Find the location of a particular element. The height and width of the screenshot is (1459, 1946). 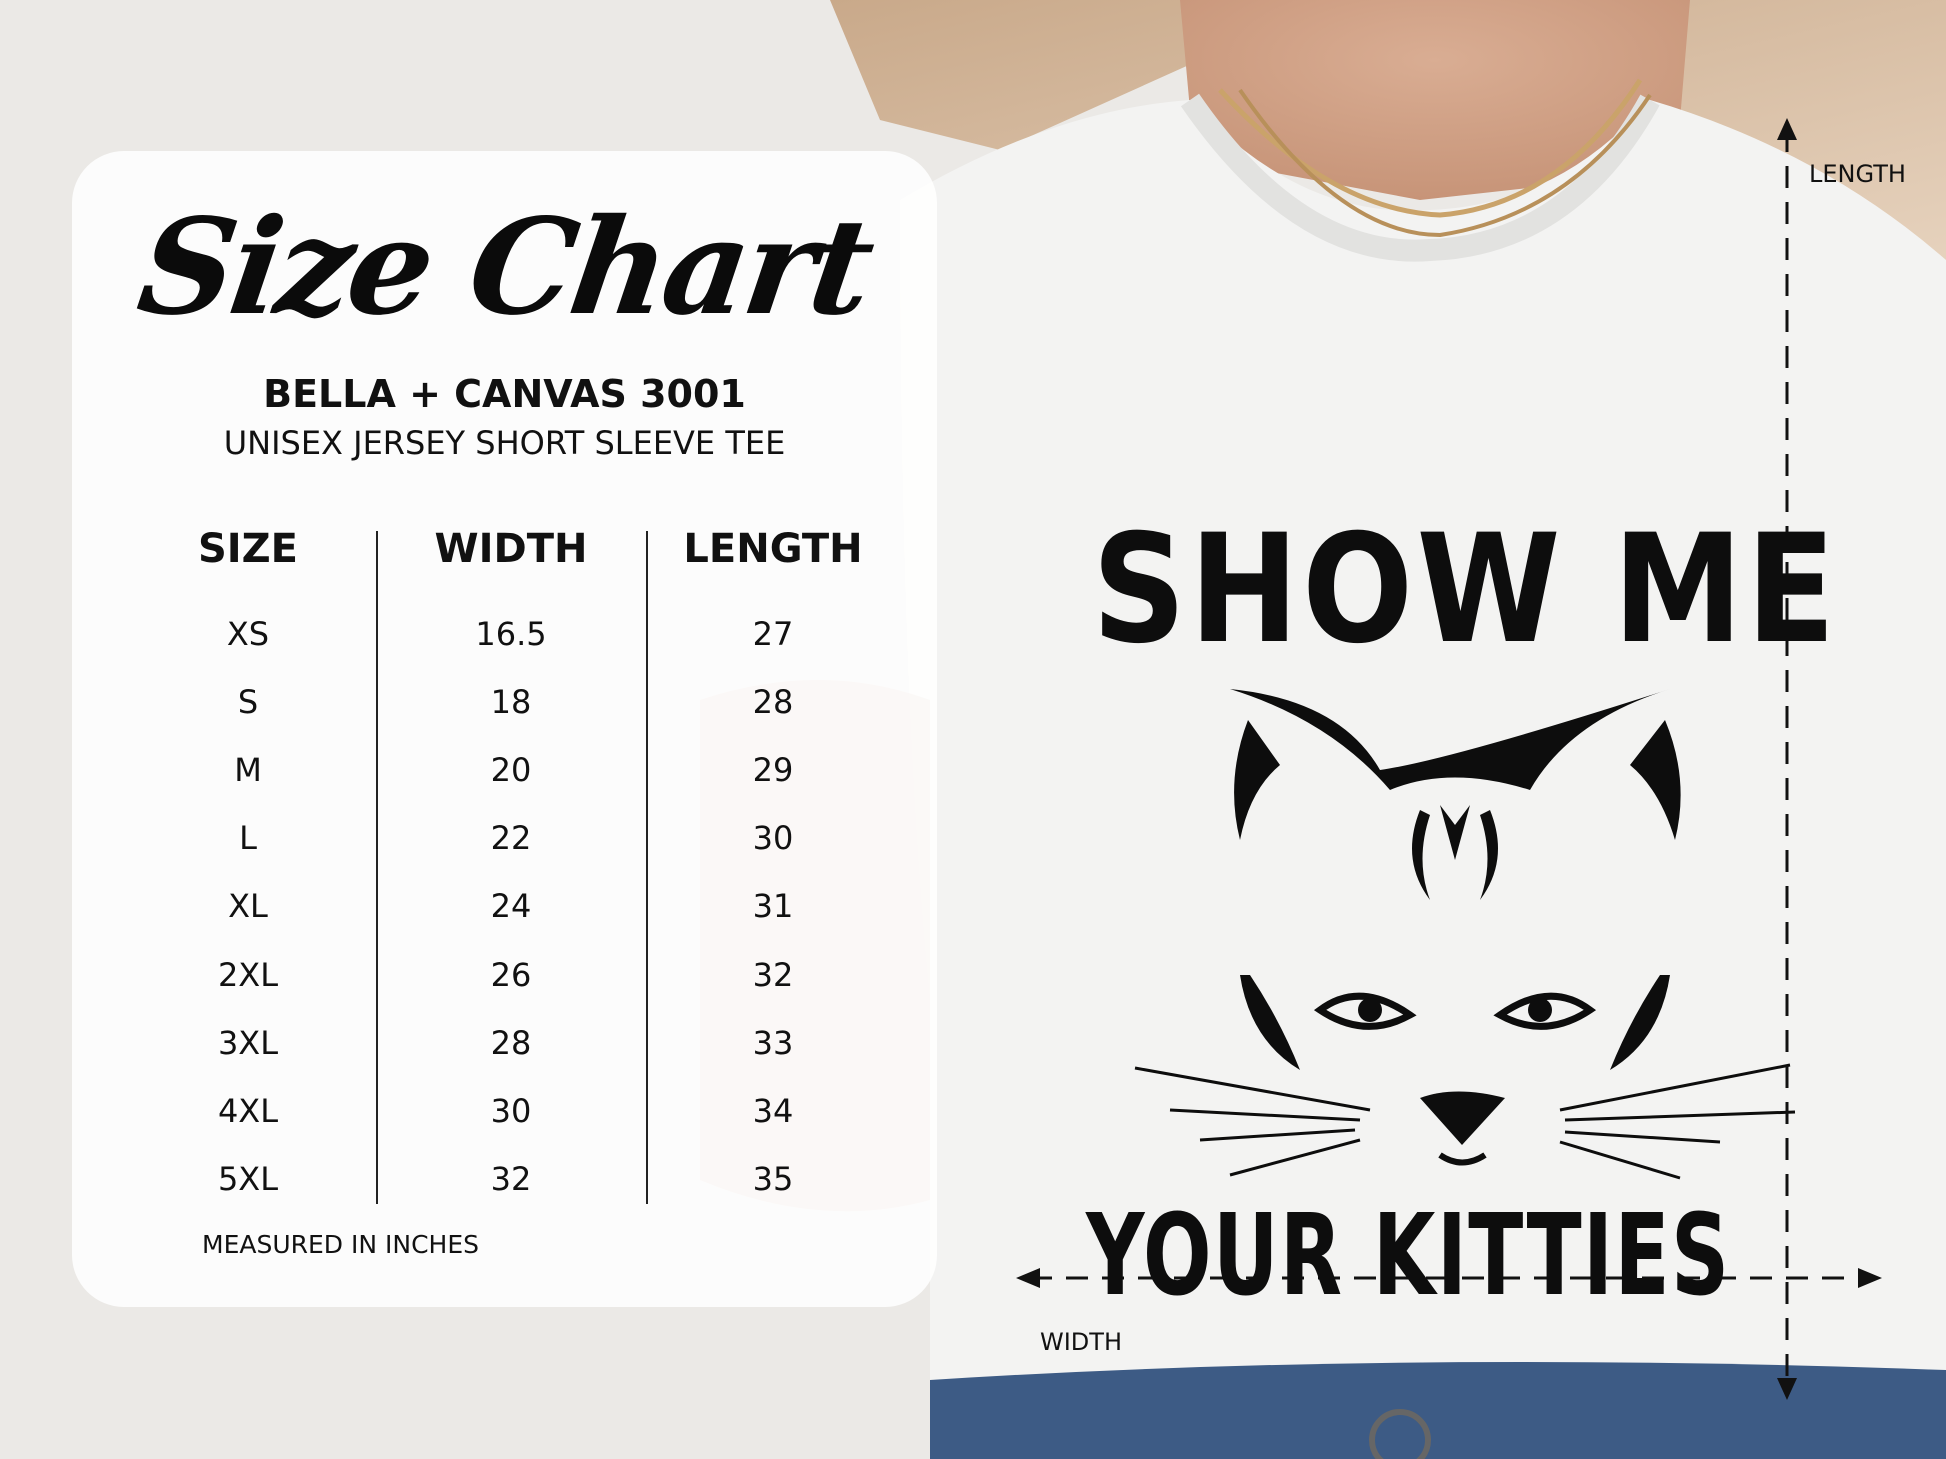

size-cell: L is located at coordinates (248, 838).